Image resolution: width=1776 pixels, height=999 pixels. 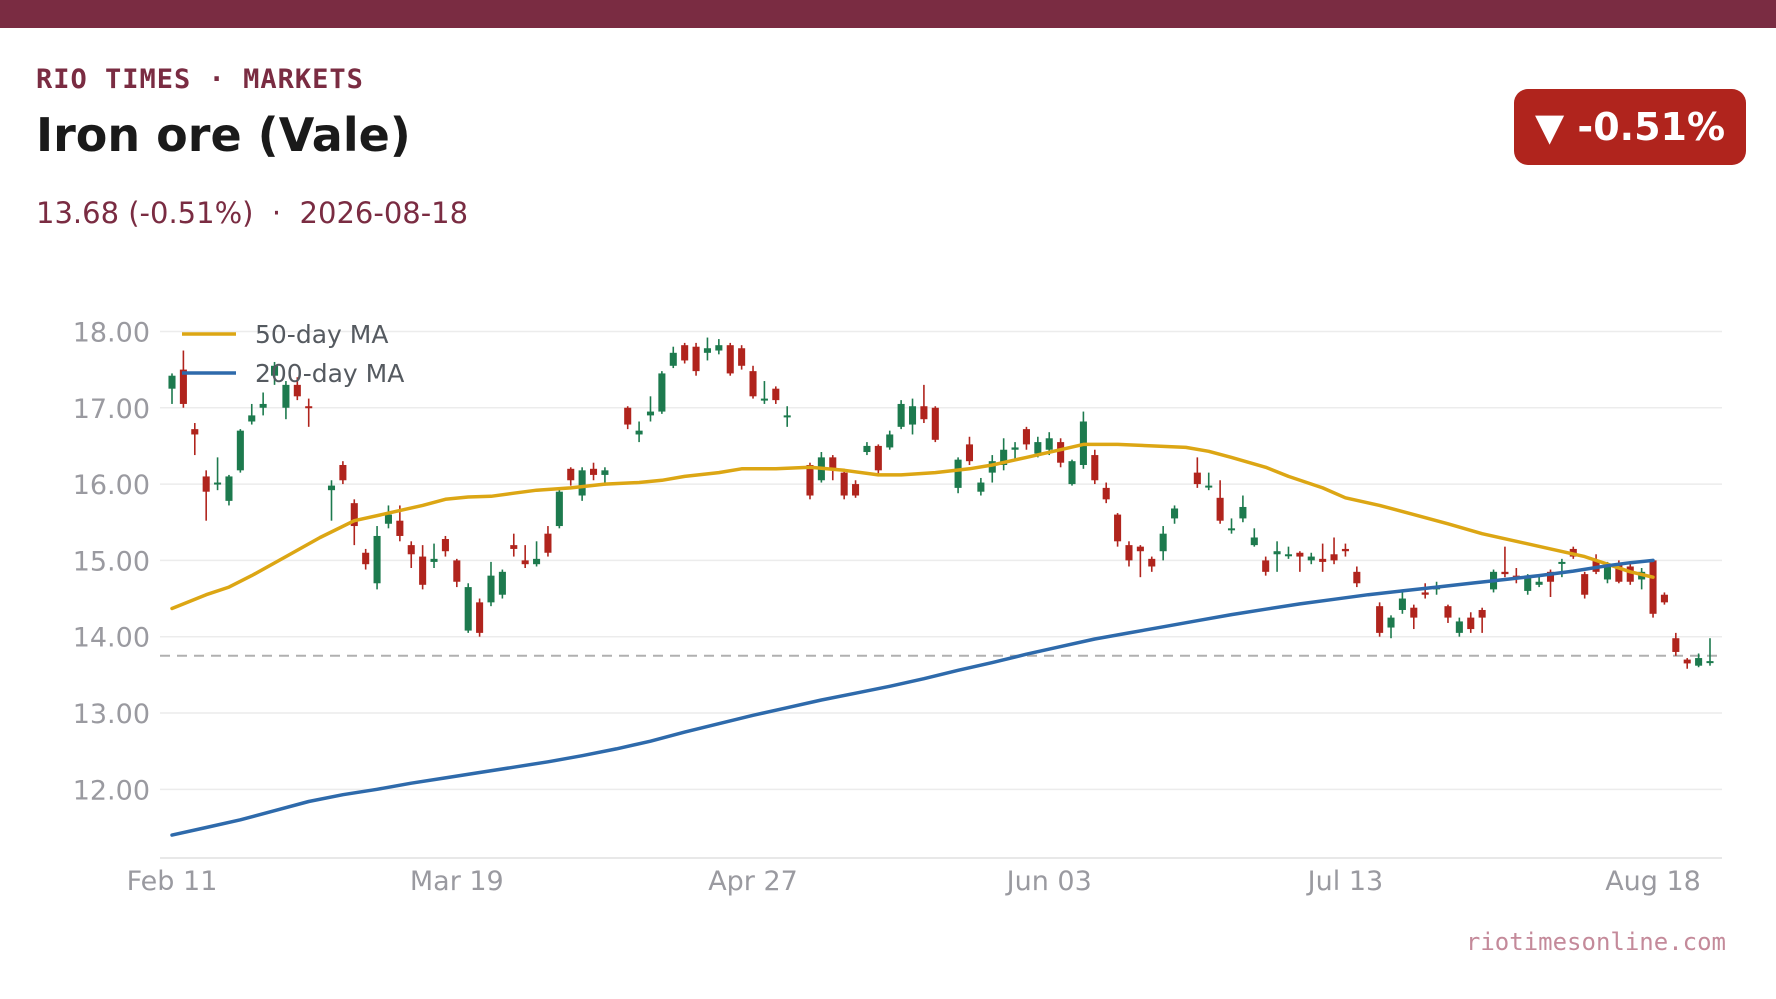 What do you see at coordinates (321, 334) in the screenshot?
I see `legend-label: 50-day MA` at bounding box center [321, 334].